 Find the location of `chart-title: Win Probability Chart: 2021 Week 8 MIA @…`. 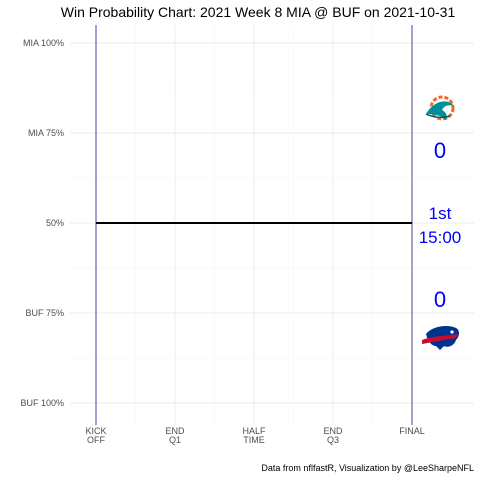

chart-title: Win Probability Chart: 2021 Week 8 MIA @… is located at coordinates (258, 12).